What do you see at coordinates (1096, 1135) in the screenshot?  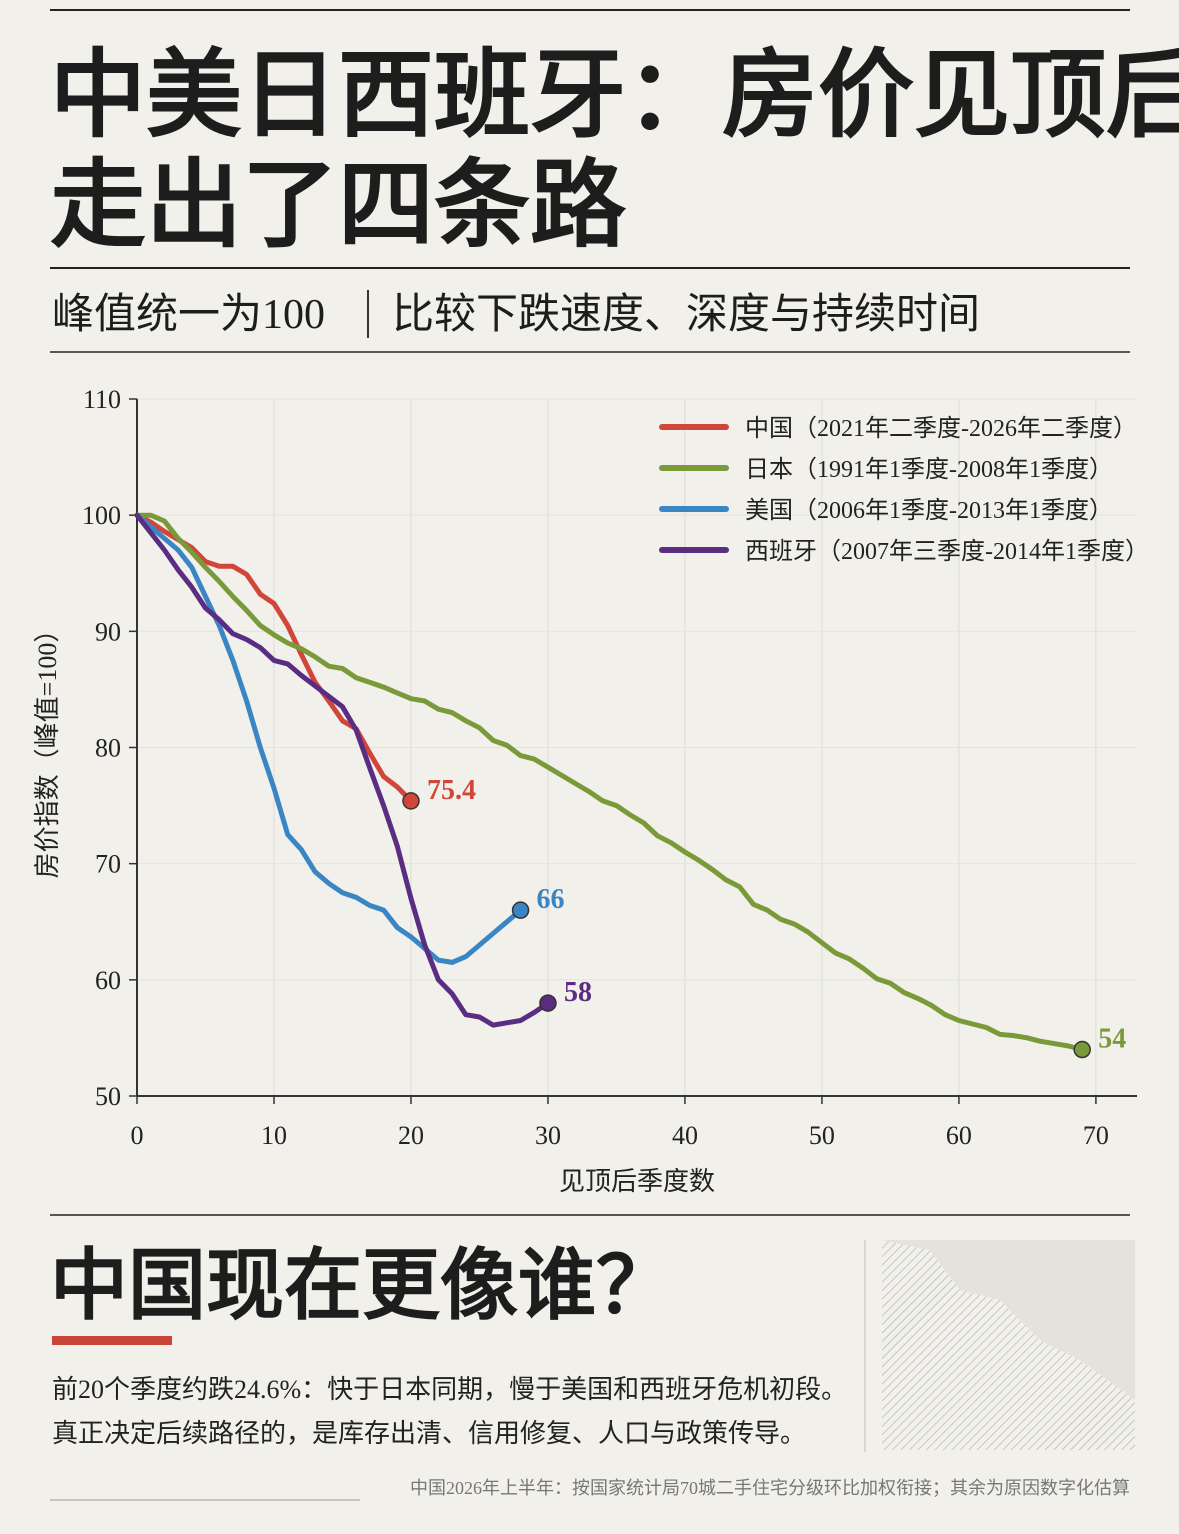 I see `x-tick-label: 70` at bounding box center [1096, 1135].